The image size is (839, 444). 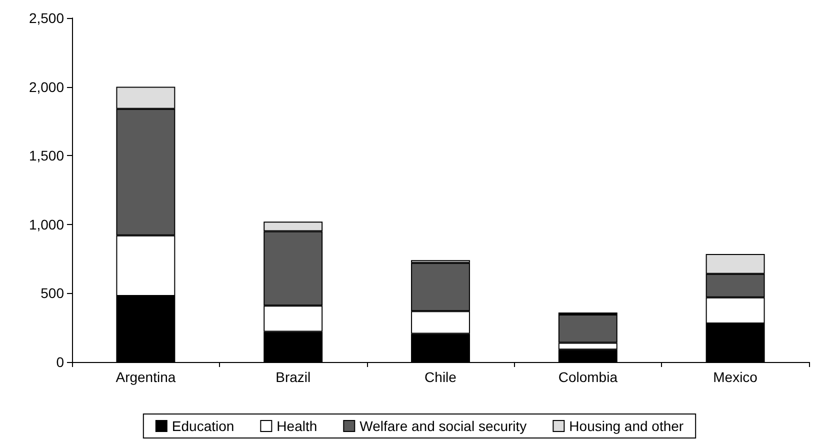 What do you see at coordinates (46, 18) in the screenshot?
I see `y-tick-label: 2,500` at bounding box center [46, 18].